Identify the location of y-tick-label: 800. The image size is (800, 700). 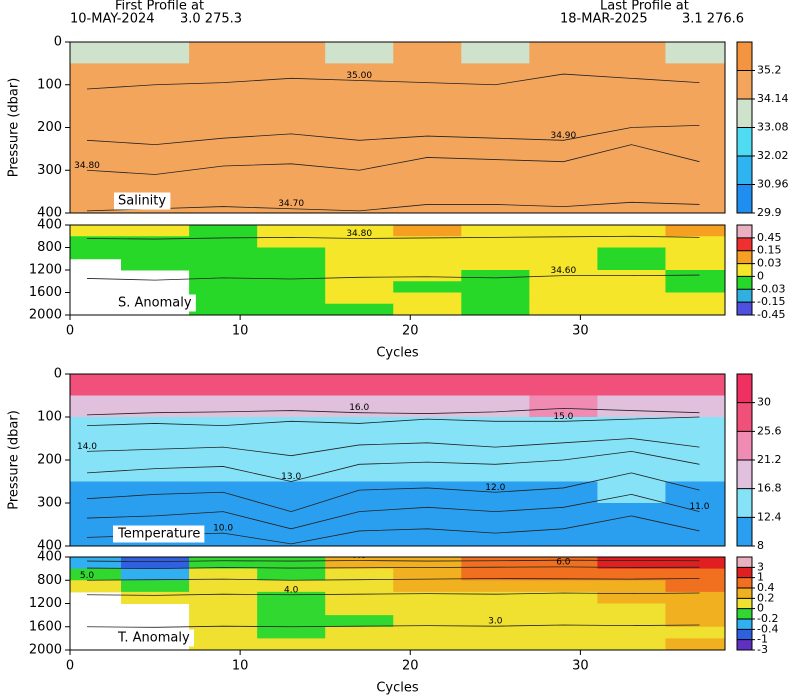
(49, 580).